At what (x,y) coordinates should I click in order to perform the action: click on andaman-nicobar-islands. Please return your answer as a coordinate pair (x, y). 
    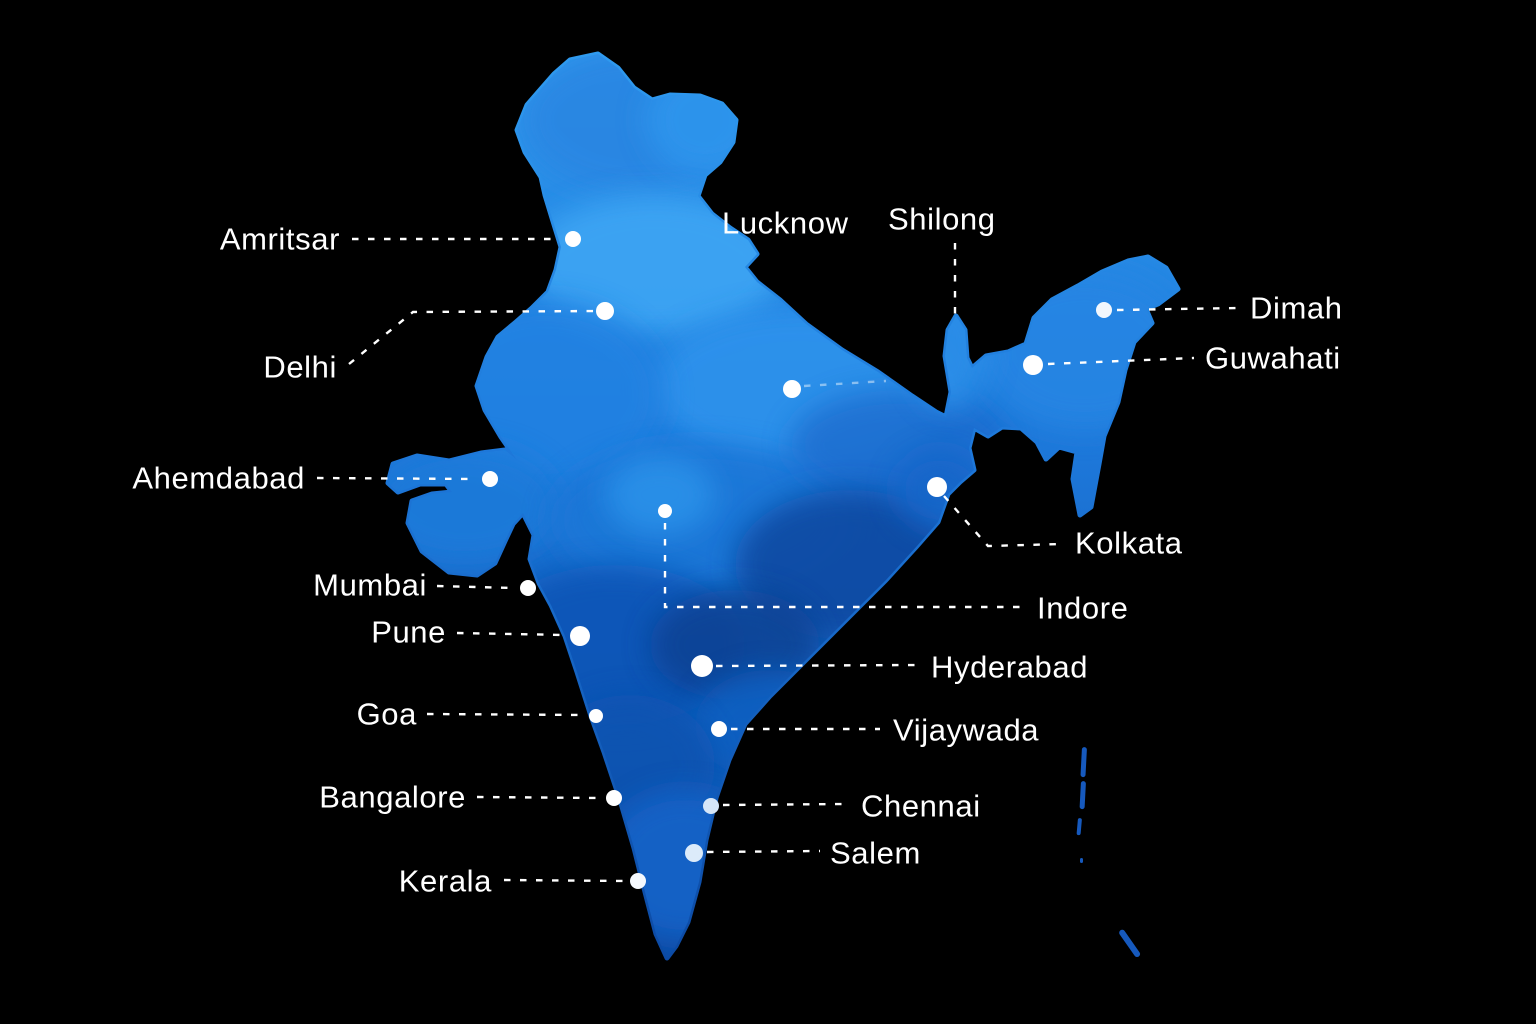
    Looking at the image, I should click on (1108, 852).